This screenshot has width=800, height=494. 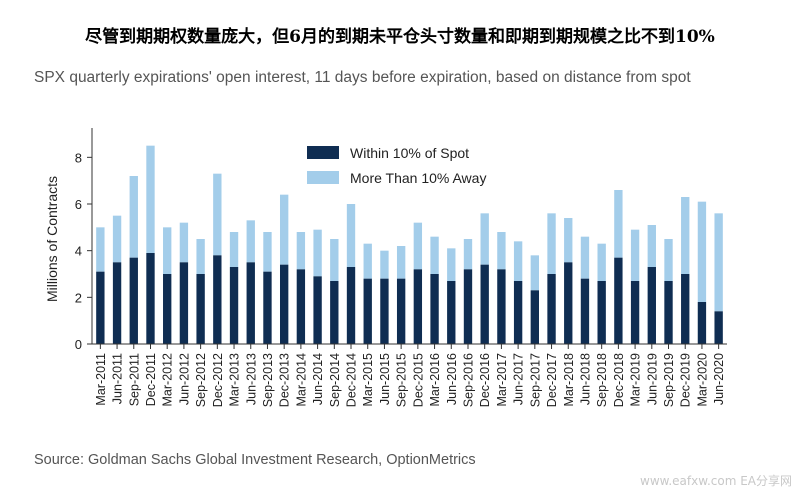 What do you see at coordinates (702, 380) in the screenshot?
I see `x-tick-label: Mar-2020` at bounding box center [702, 380].